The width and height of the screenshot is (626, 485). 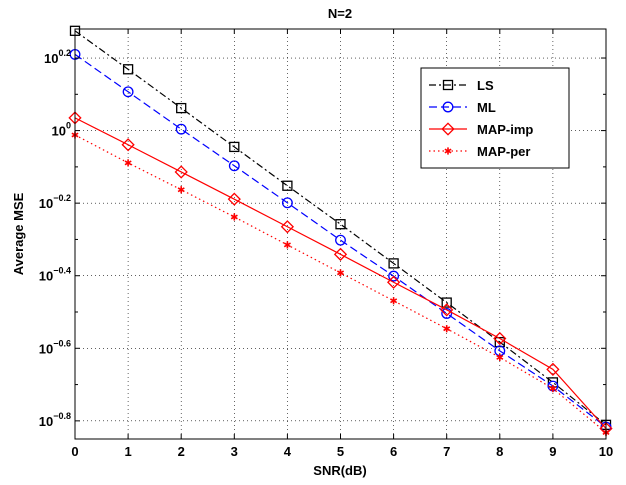 What do you see at coordinates (461, 85) in the screenshot?
I see `legend-item: LS` at bounding box center [461, 85].